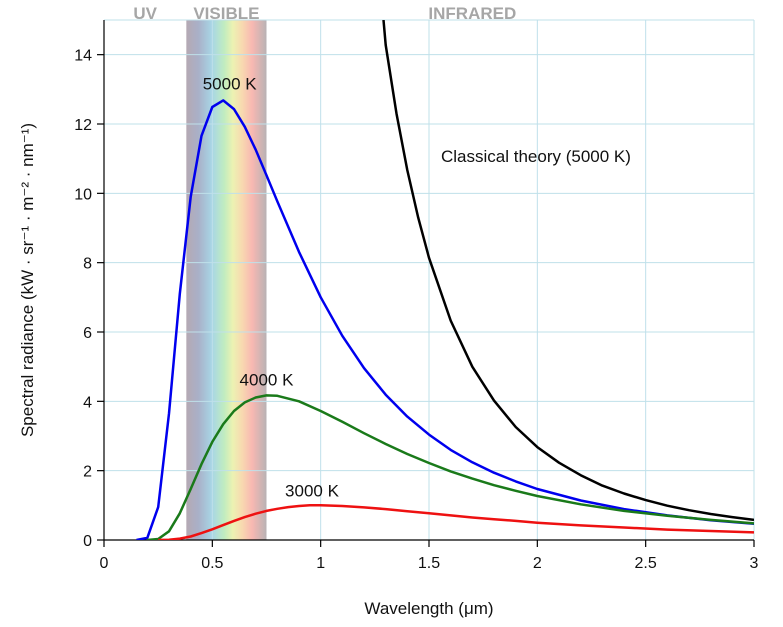 The width and height of the screenshot is (783, 627). What do you see at coordinates (754, 563) in the screenshot?
I see `x-tick-label: 3` at bounding box center [754, 563].